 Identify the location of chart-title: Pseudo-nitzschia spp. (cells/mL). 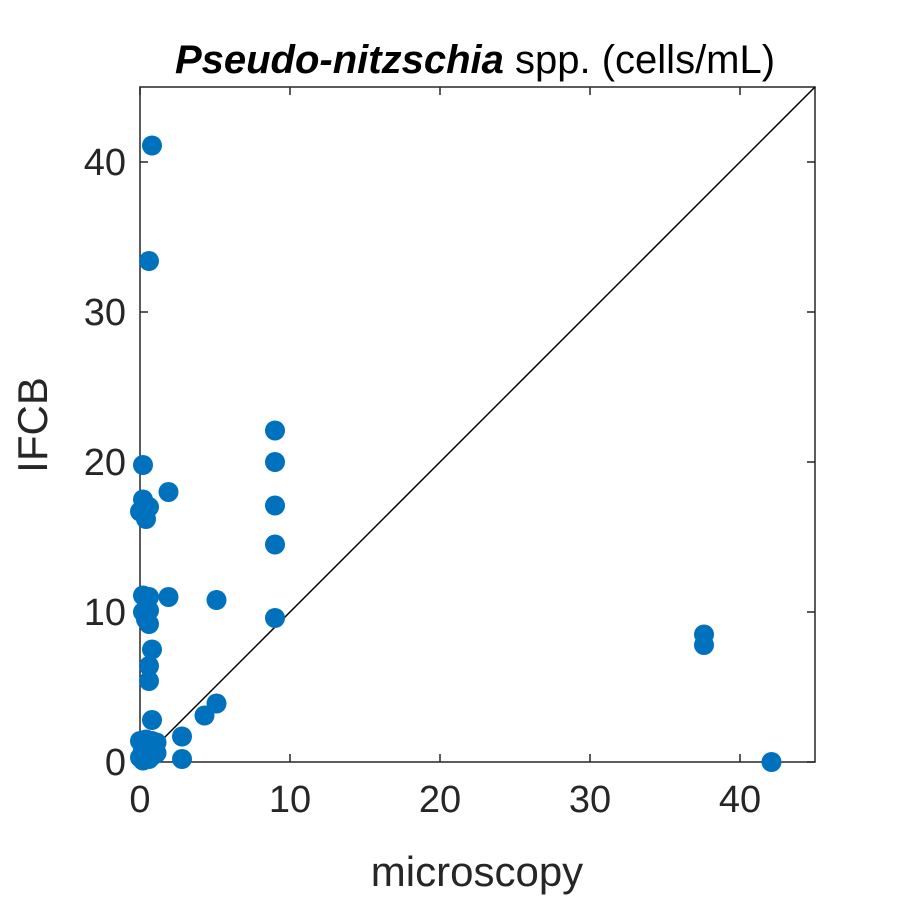
(475, 60).